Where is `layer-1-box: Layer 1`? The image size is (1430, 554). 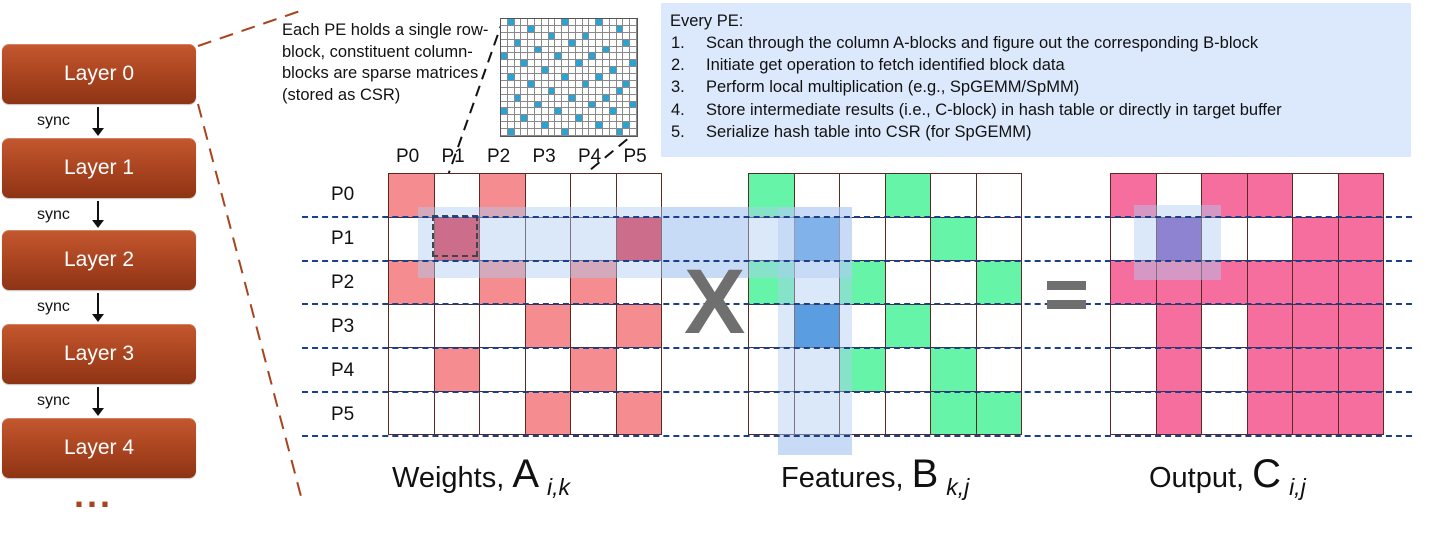 layer-1-box: Layer 1 is located at coordinates (99, 168).